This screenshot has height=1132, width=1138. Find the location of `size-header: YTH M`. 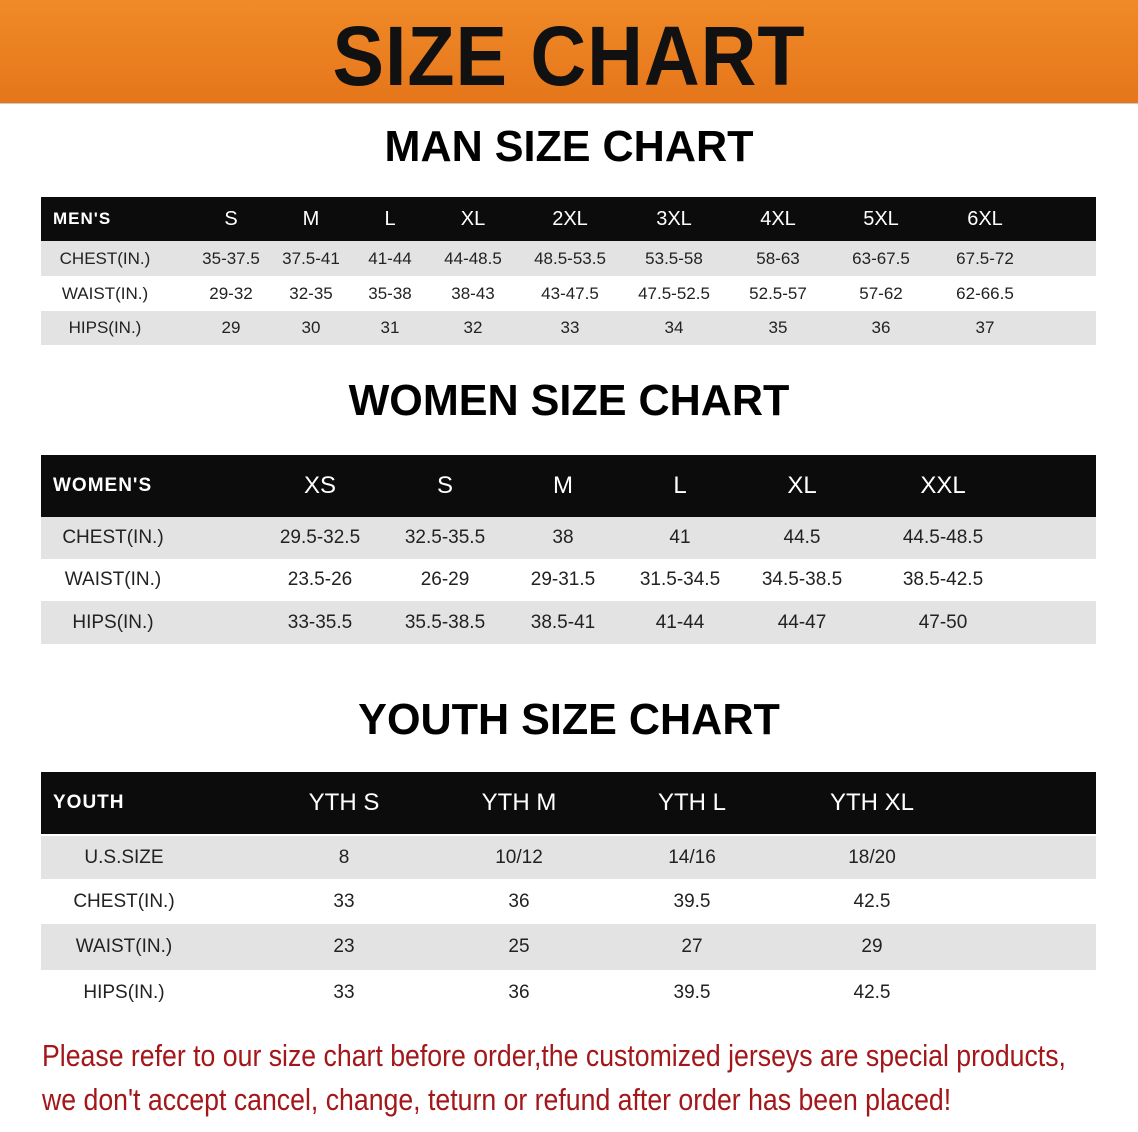

size-header: YTH M is located at coordinates (519, 802).